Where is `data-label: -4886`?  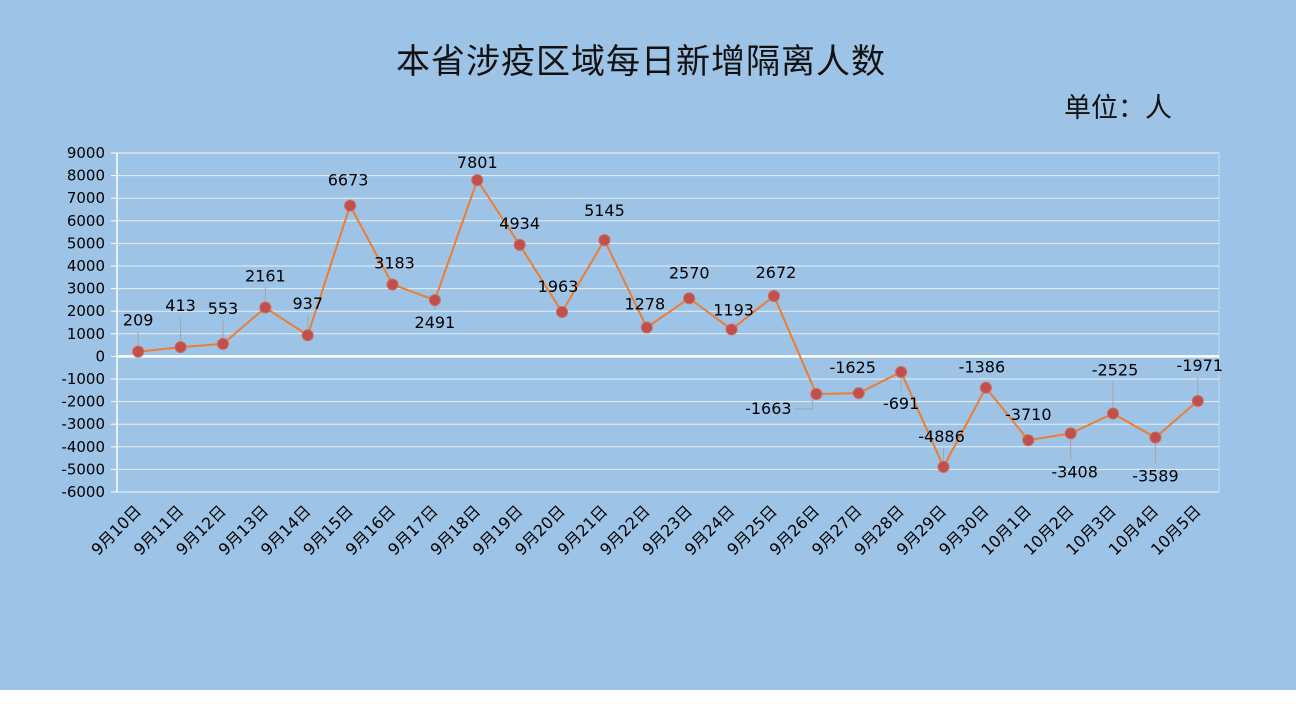
data-label: -4886 is located at coordinates (941, 436).